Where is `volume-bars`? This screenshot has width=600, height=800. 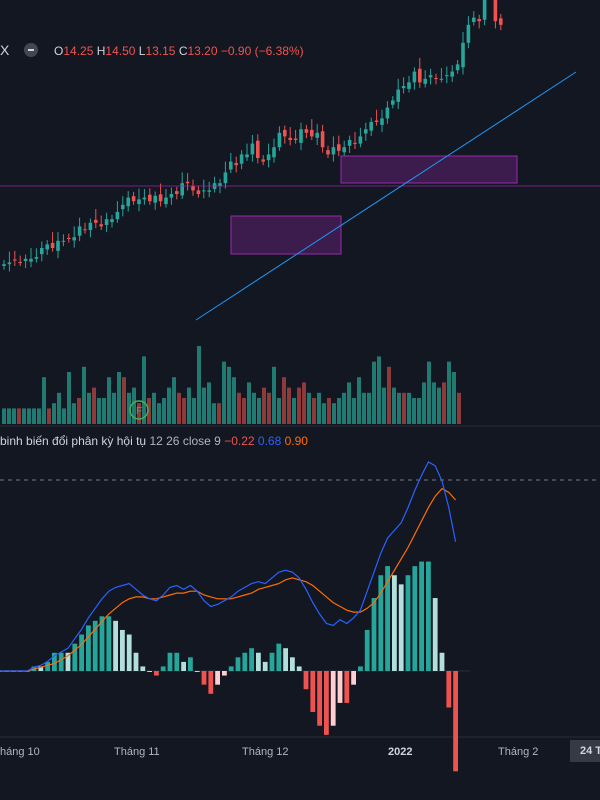 volume-bars is located at coordinates (231, 385).